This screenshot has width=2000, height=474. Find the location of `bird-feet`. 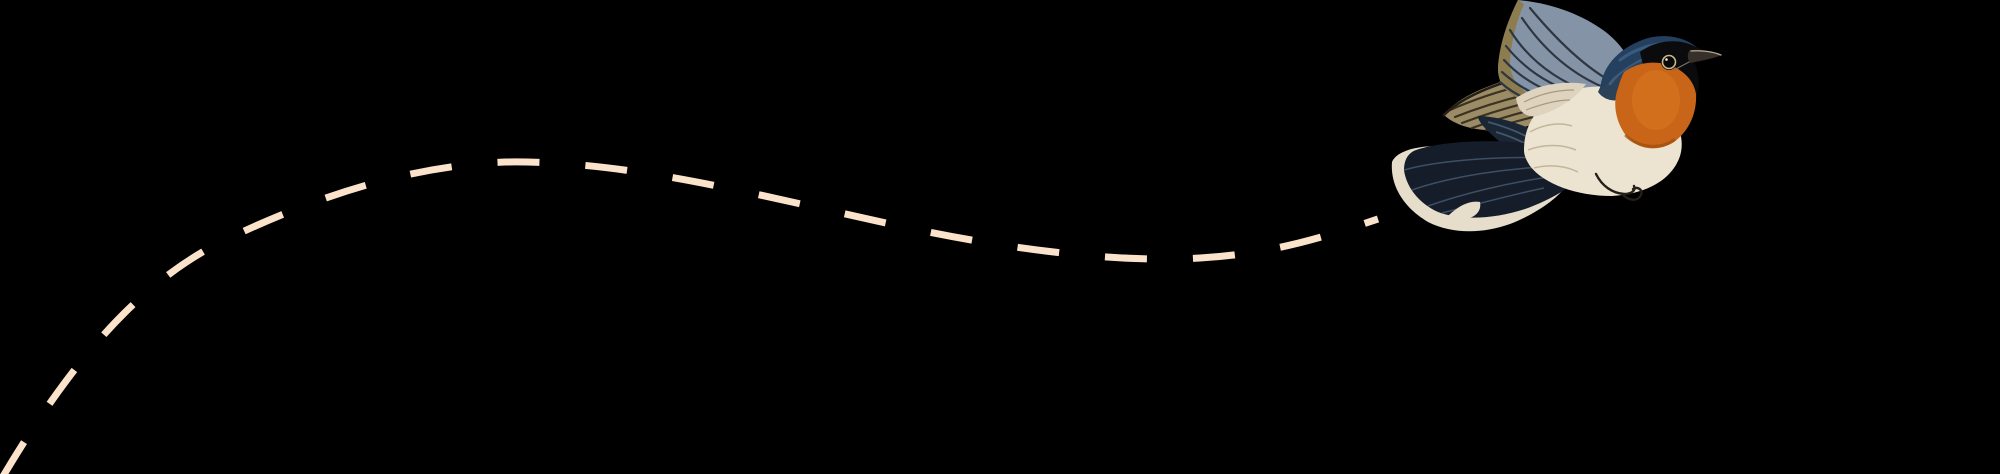

bird-feet is located at coordinates (1618, 186).